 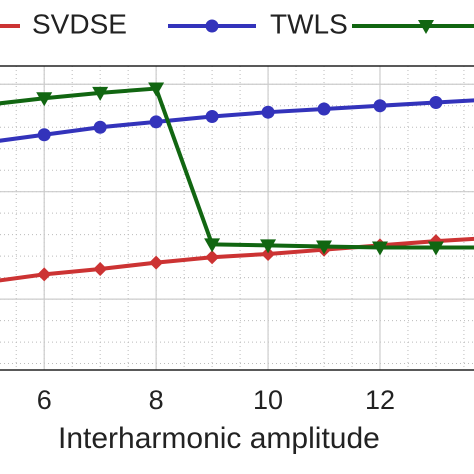 What do you see at coordinates (219, 438) in the screenshot?
I see `x-axis-label: Interharmonic amplitude` at bounding box center [219, 438].